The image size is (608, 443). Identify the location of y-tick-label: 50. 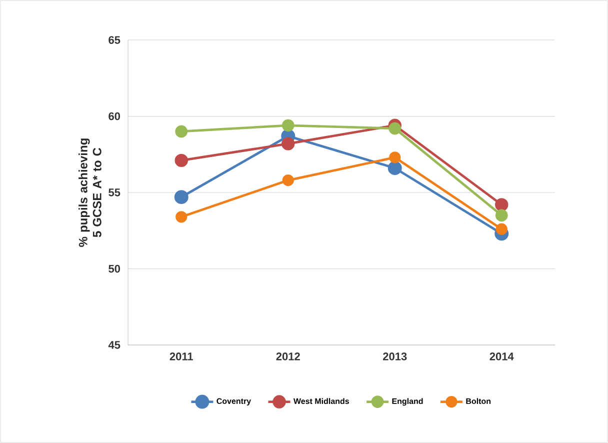
(114, 268).